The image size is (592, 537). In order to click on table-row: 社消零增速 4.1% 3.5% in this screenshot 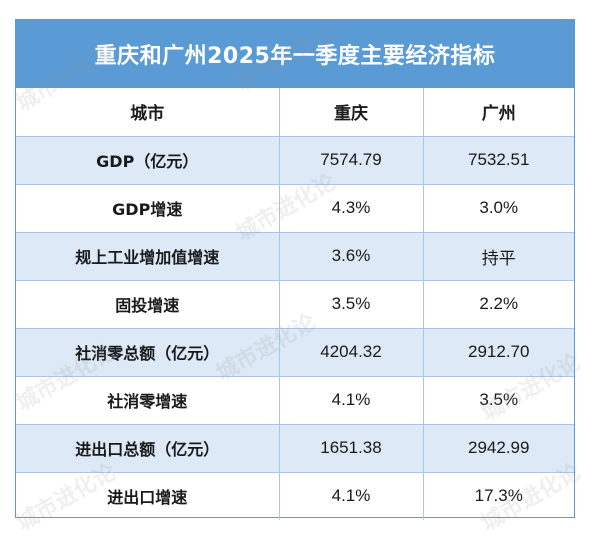, I will do `click(295, 400)`.